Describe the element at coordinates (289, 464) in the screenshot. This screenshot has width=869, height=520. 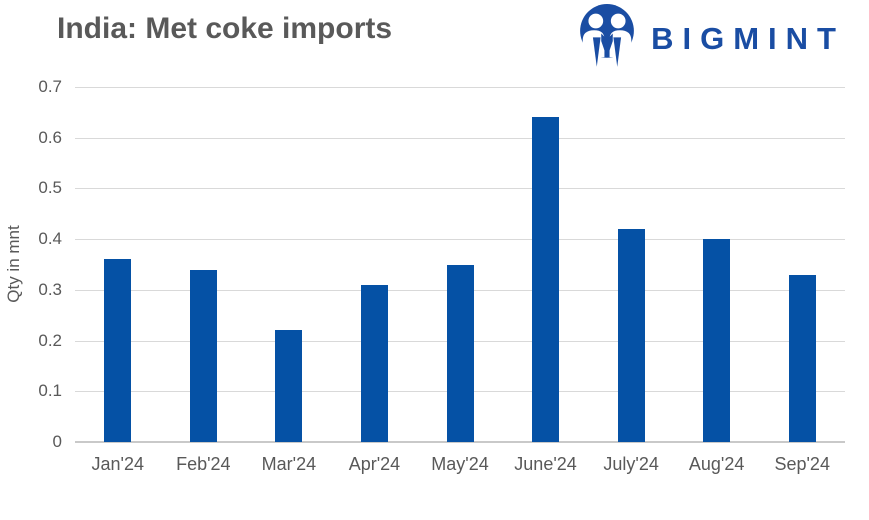
I see `x-tick-label: Mar'24` at that location.